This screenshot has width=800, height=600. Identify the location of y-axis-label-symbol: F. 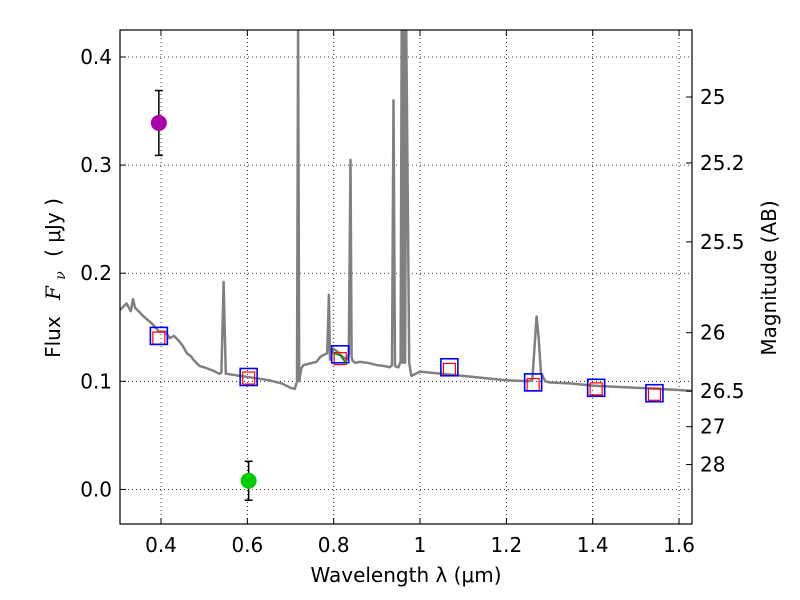
(53, 293).